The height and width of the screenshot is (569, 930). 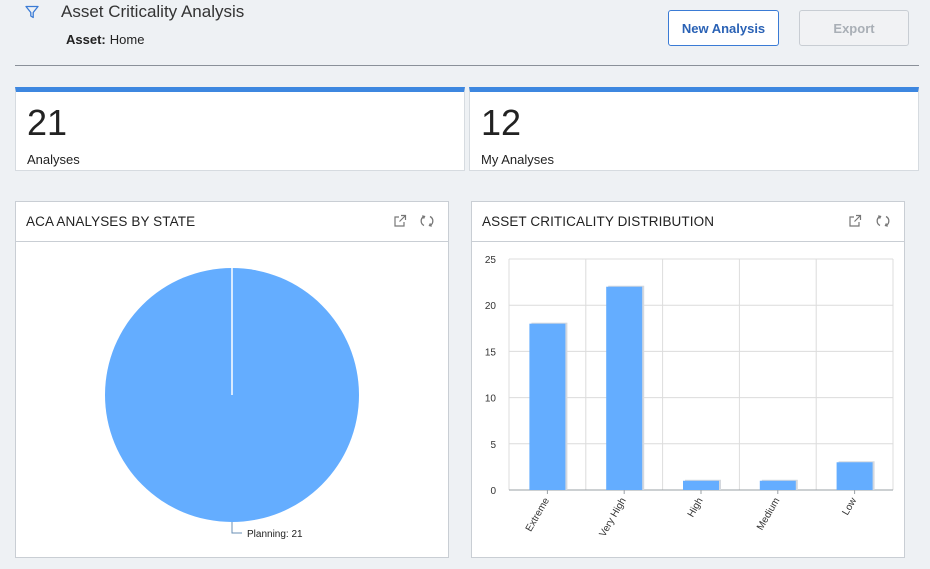 I want to click on y-tick-label: 5, so click(x=493, y=445).